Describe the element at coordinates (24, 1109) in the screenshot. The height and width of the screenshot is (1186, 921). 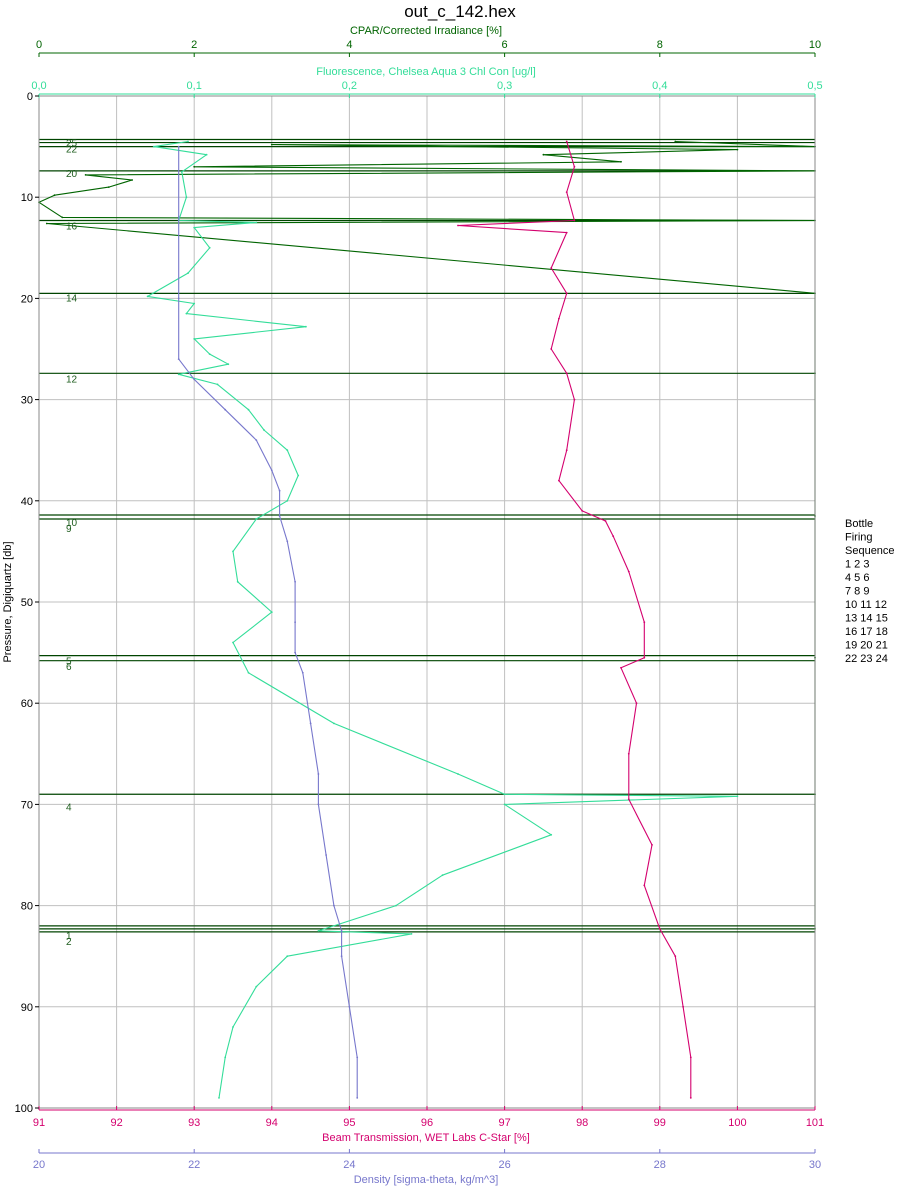
I see `pressure-tick-label: 100` at that location.